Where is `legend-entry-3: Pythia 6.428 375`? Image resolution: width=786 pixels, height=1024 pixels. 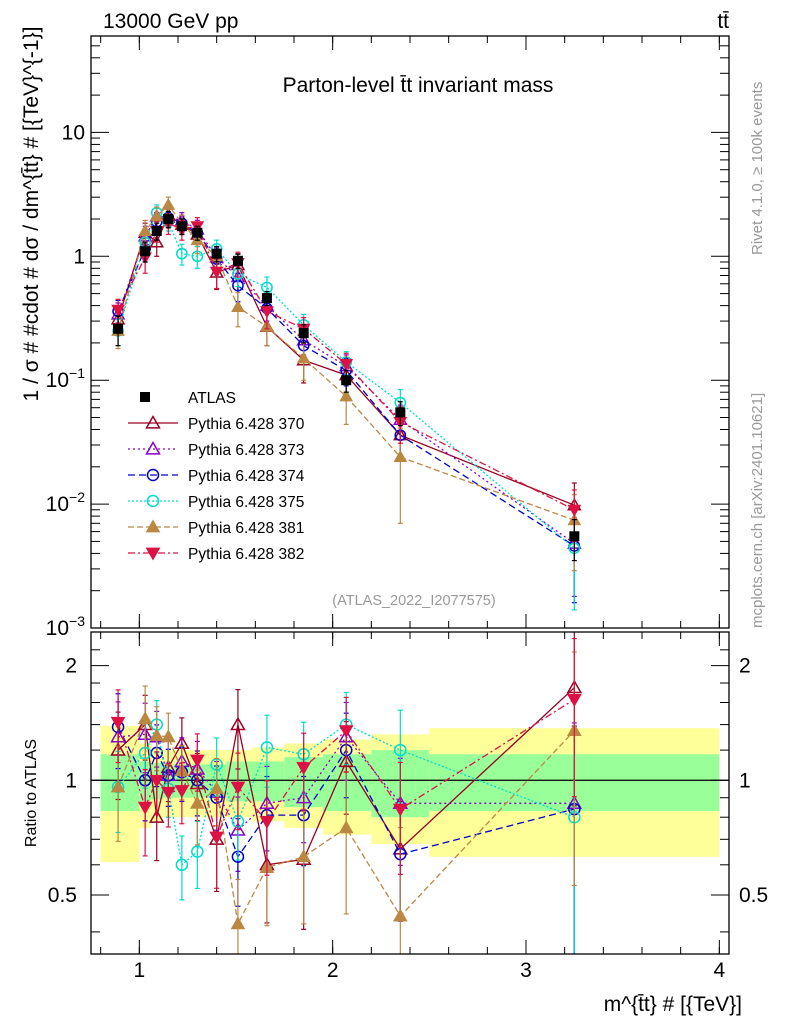 legend-entry-3: Pythia 6.428 375 is located at coordinates (216, 502).